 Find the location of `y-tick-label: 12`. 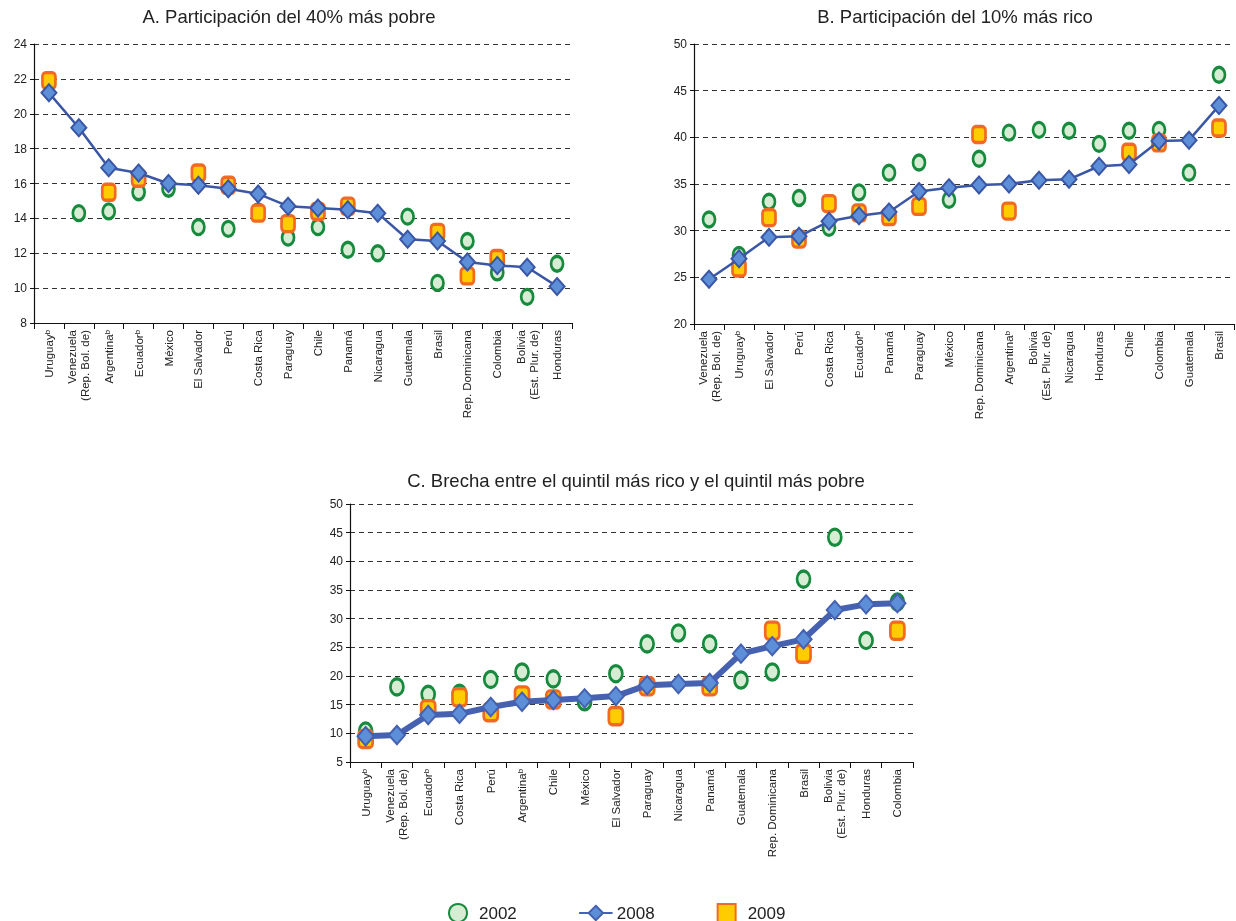

y-tick-label: 12 is located at coordinates (20, 253).